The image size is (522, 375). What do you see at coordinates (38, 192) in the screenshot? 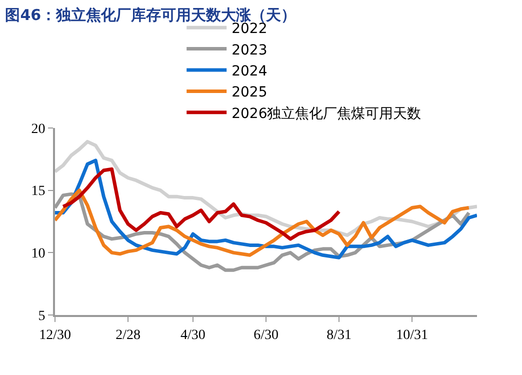
I see `y-tick-label: 15` at bounding box center [38, 192].